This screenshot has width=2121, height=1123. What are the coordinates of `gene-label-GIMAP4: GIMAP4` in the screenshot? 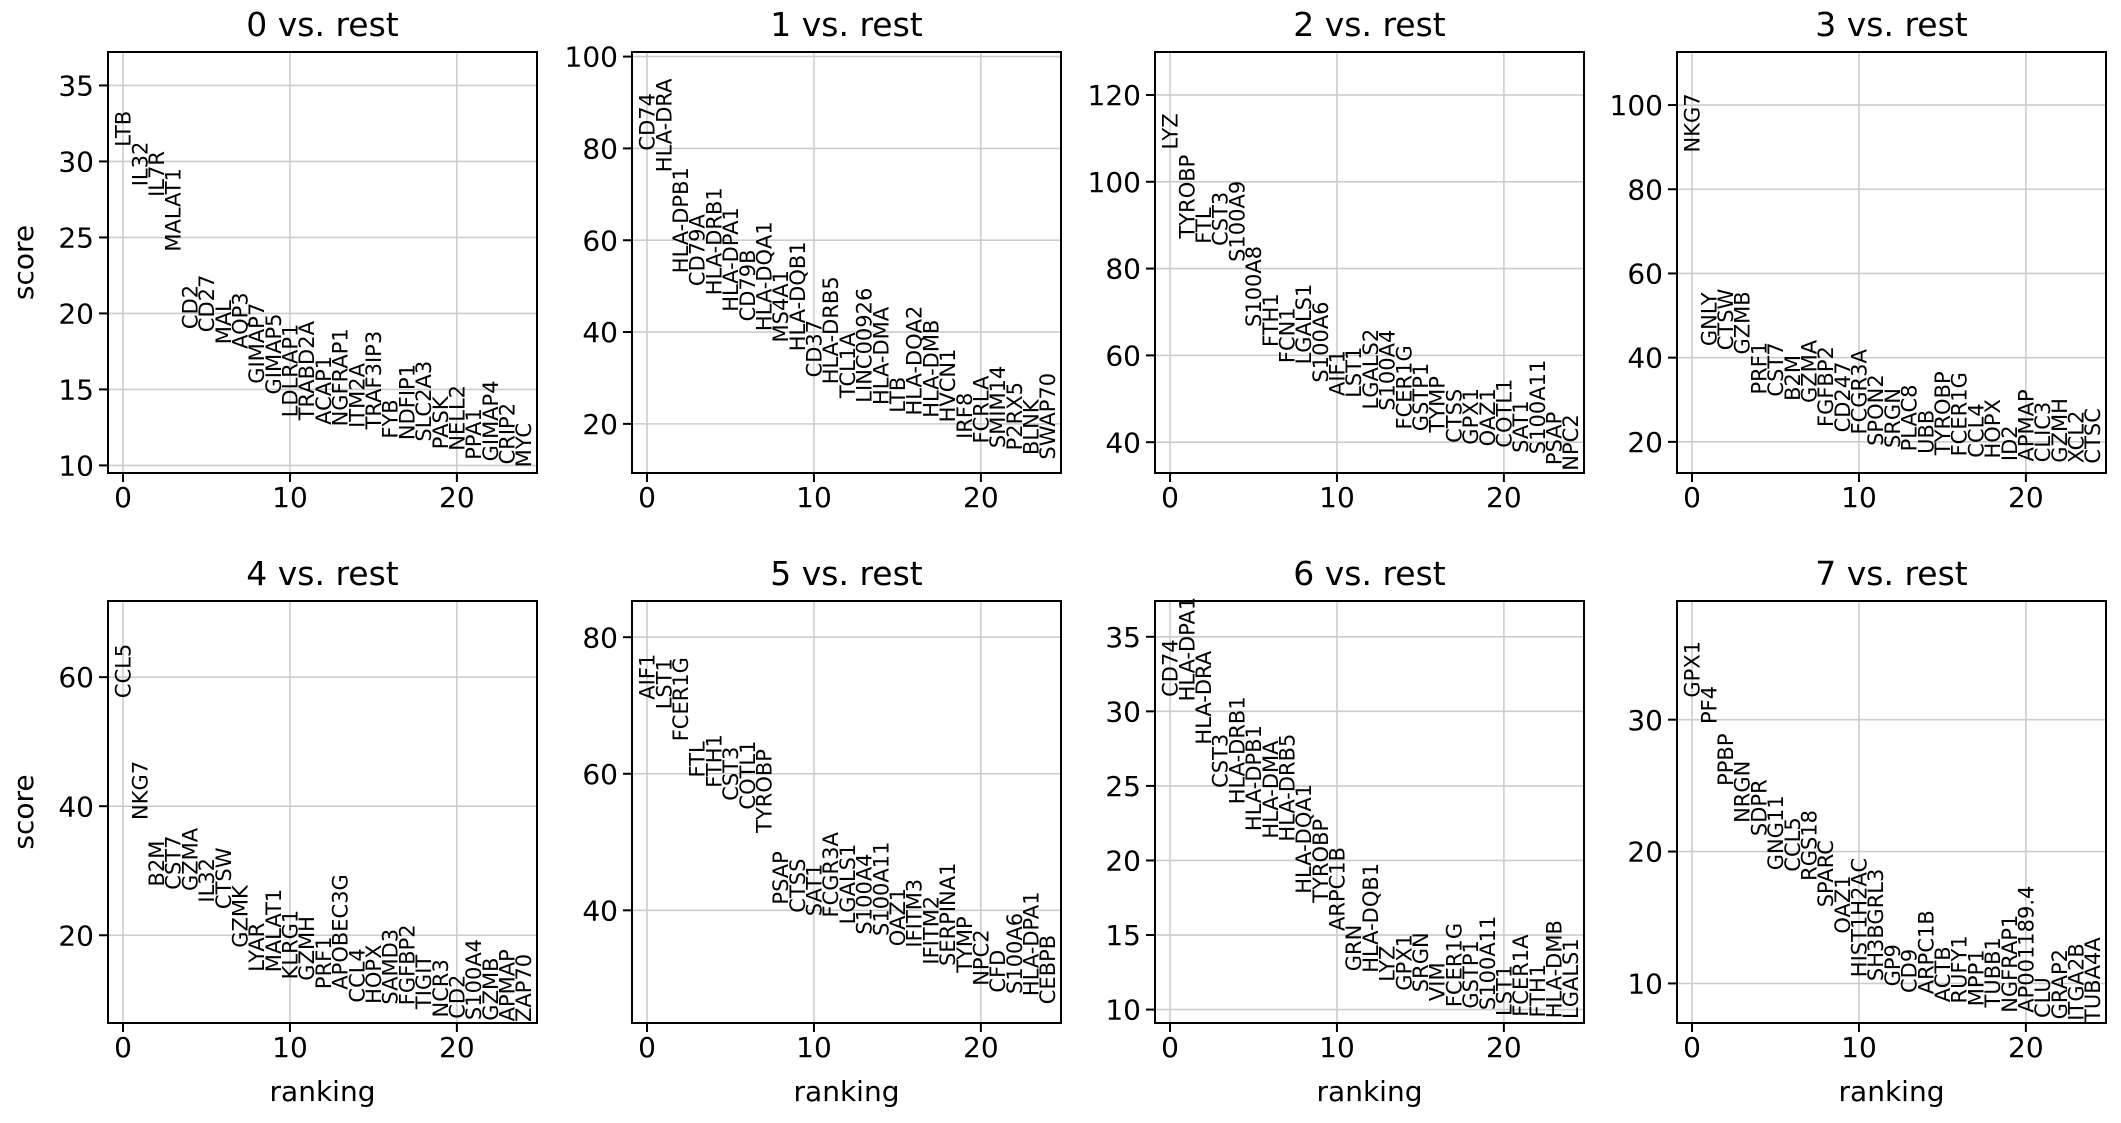 It's located at (491, 420).